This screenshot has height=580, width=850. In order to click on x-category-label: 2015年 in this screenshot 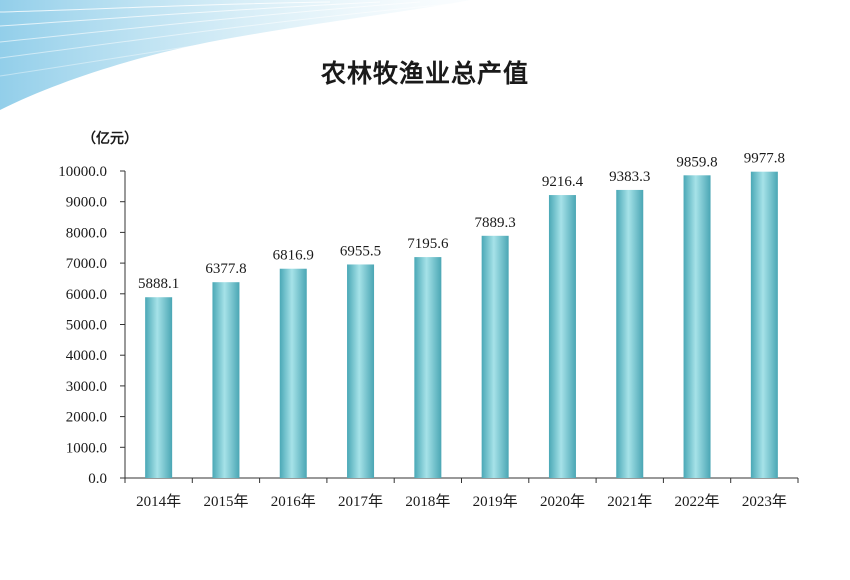, I will do `click(225, 501)`.